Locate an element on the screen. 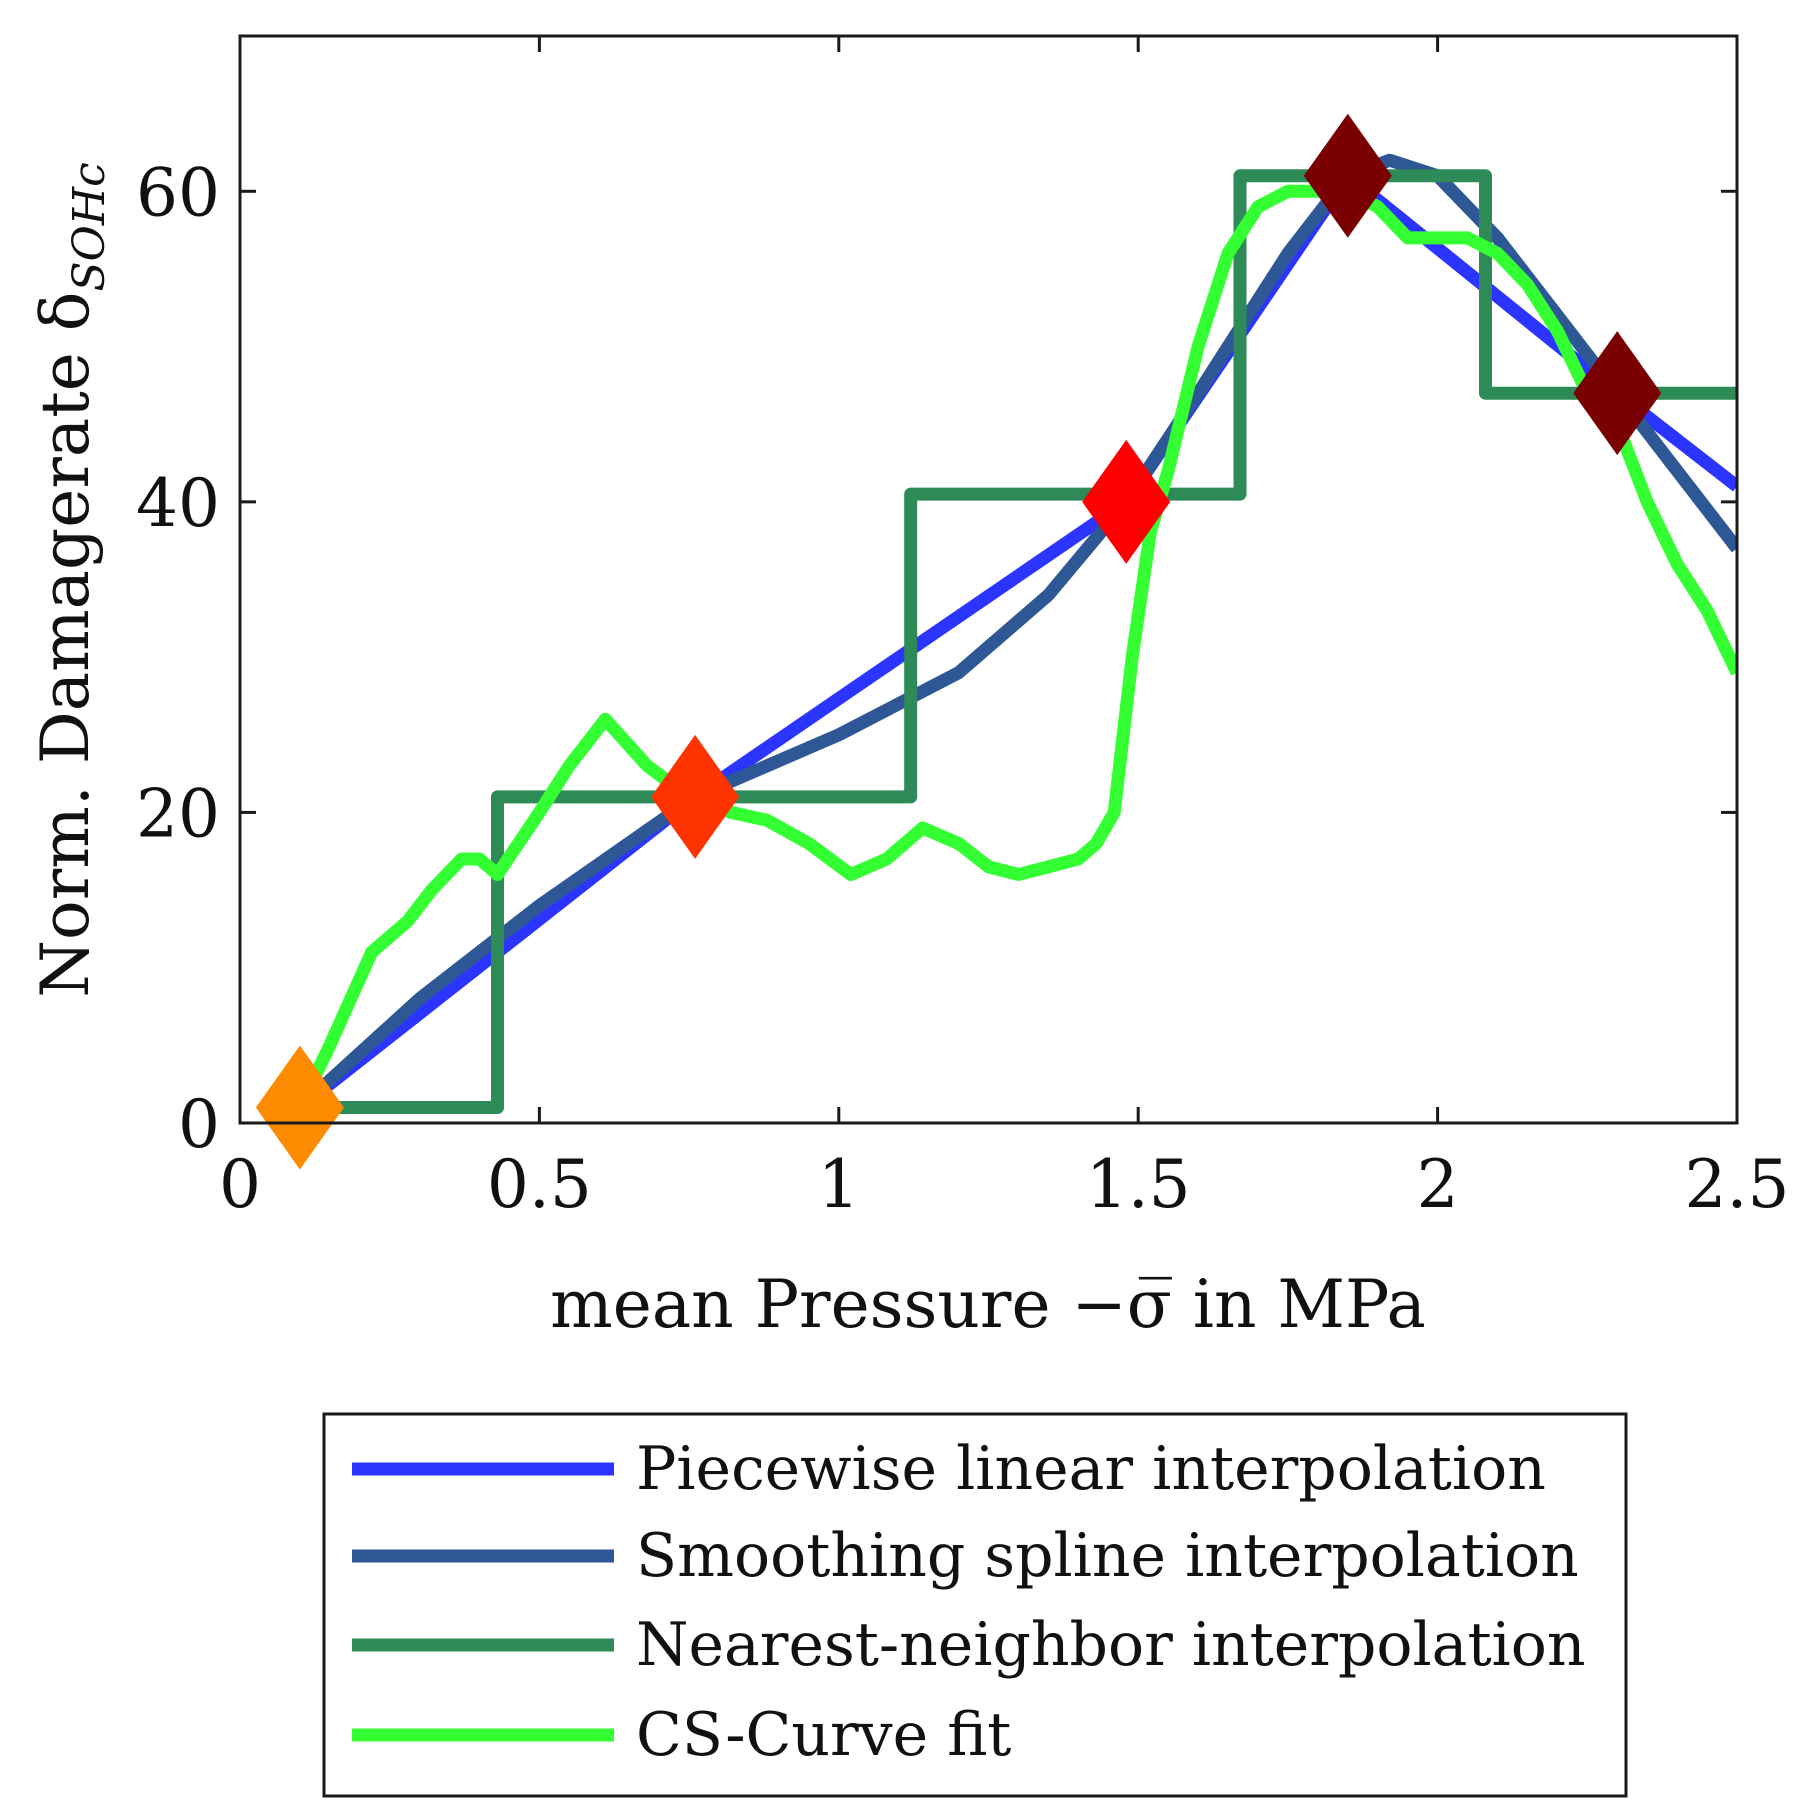 Image resolution: width=1809 pixels, height=1818 pixels. x-tick-label: 2.5 is located at coordinates (1737, 1184).